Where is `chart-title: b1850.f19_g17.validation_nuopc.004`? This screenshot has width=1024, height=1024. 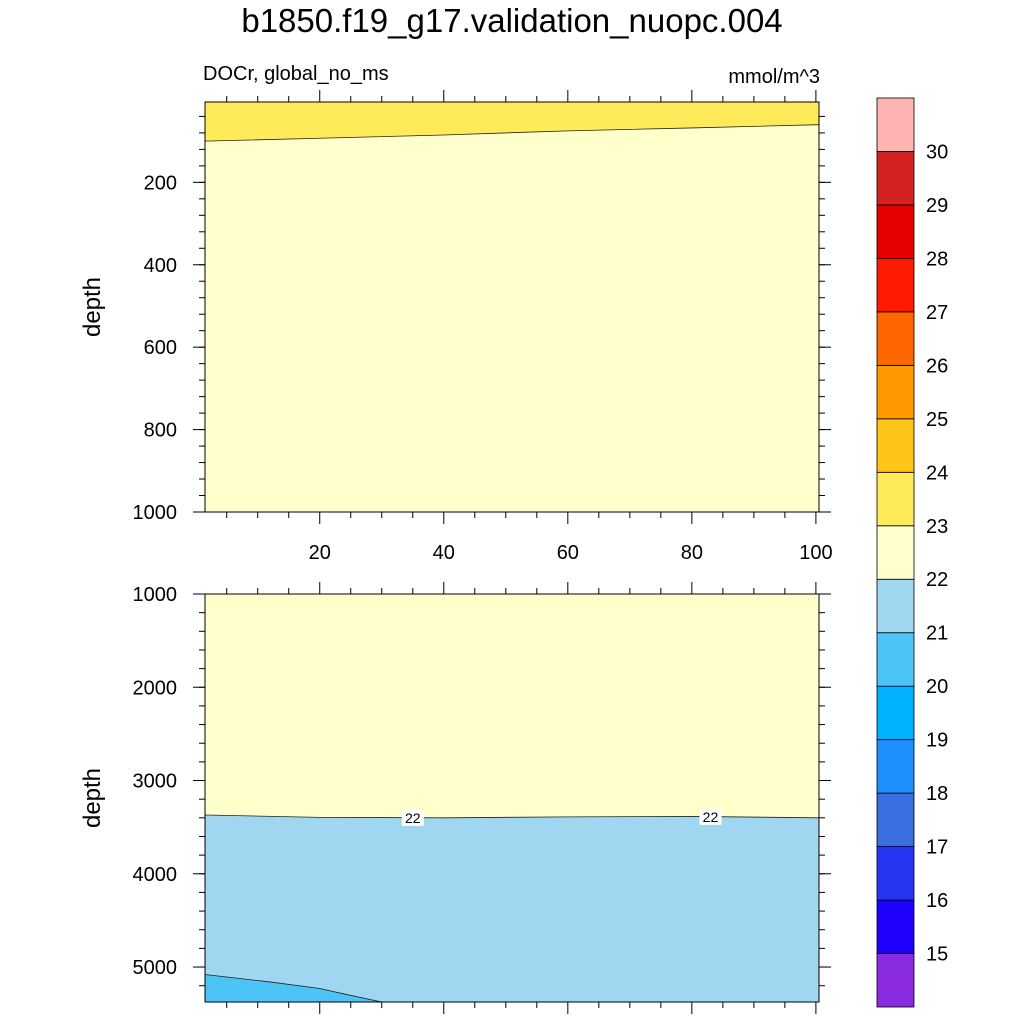 chart-title: b1850.f19_g17.validation_nuopc.004 is located at coordinates (512, 20).